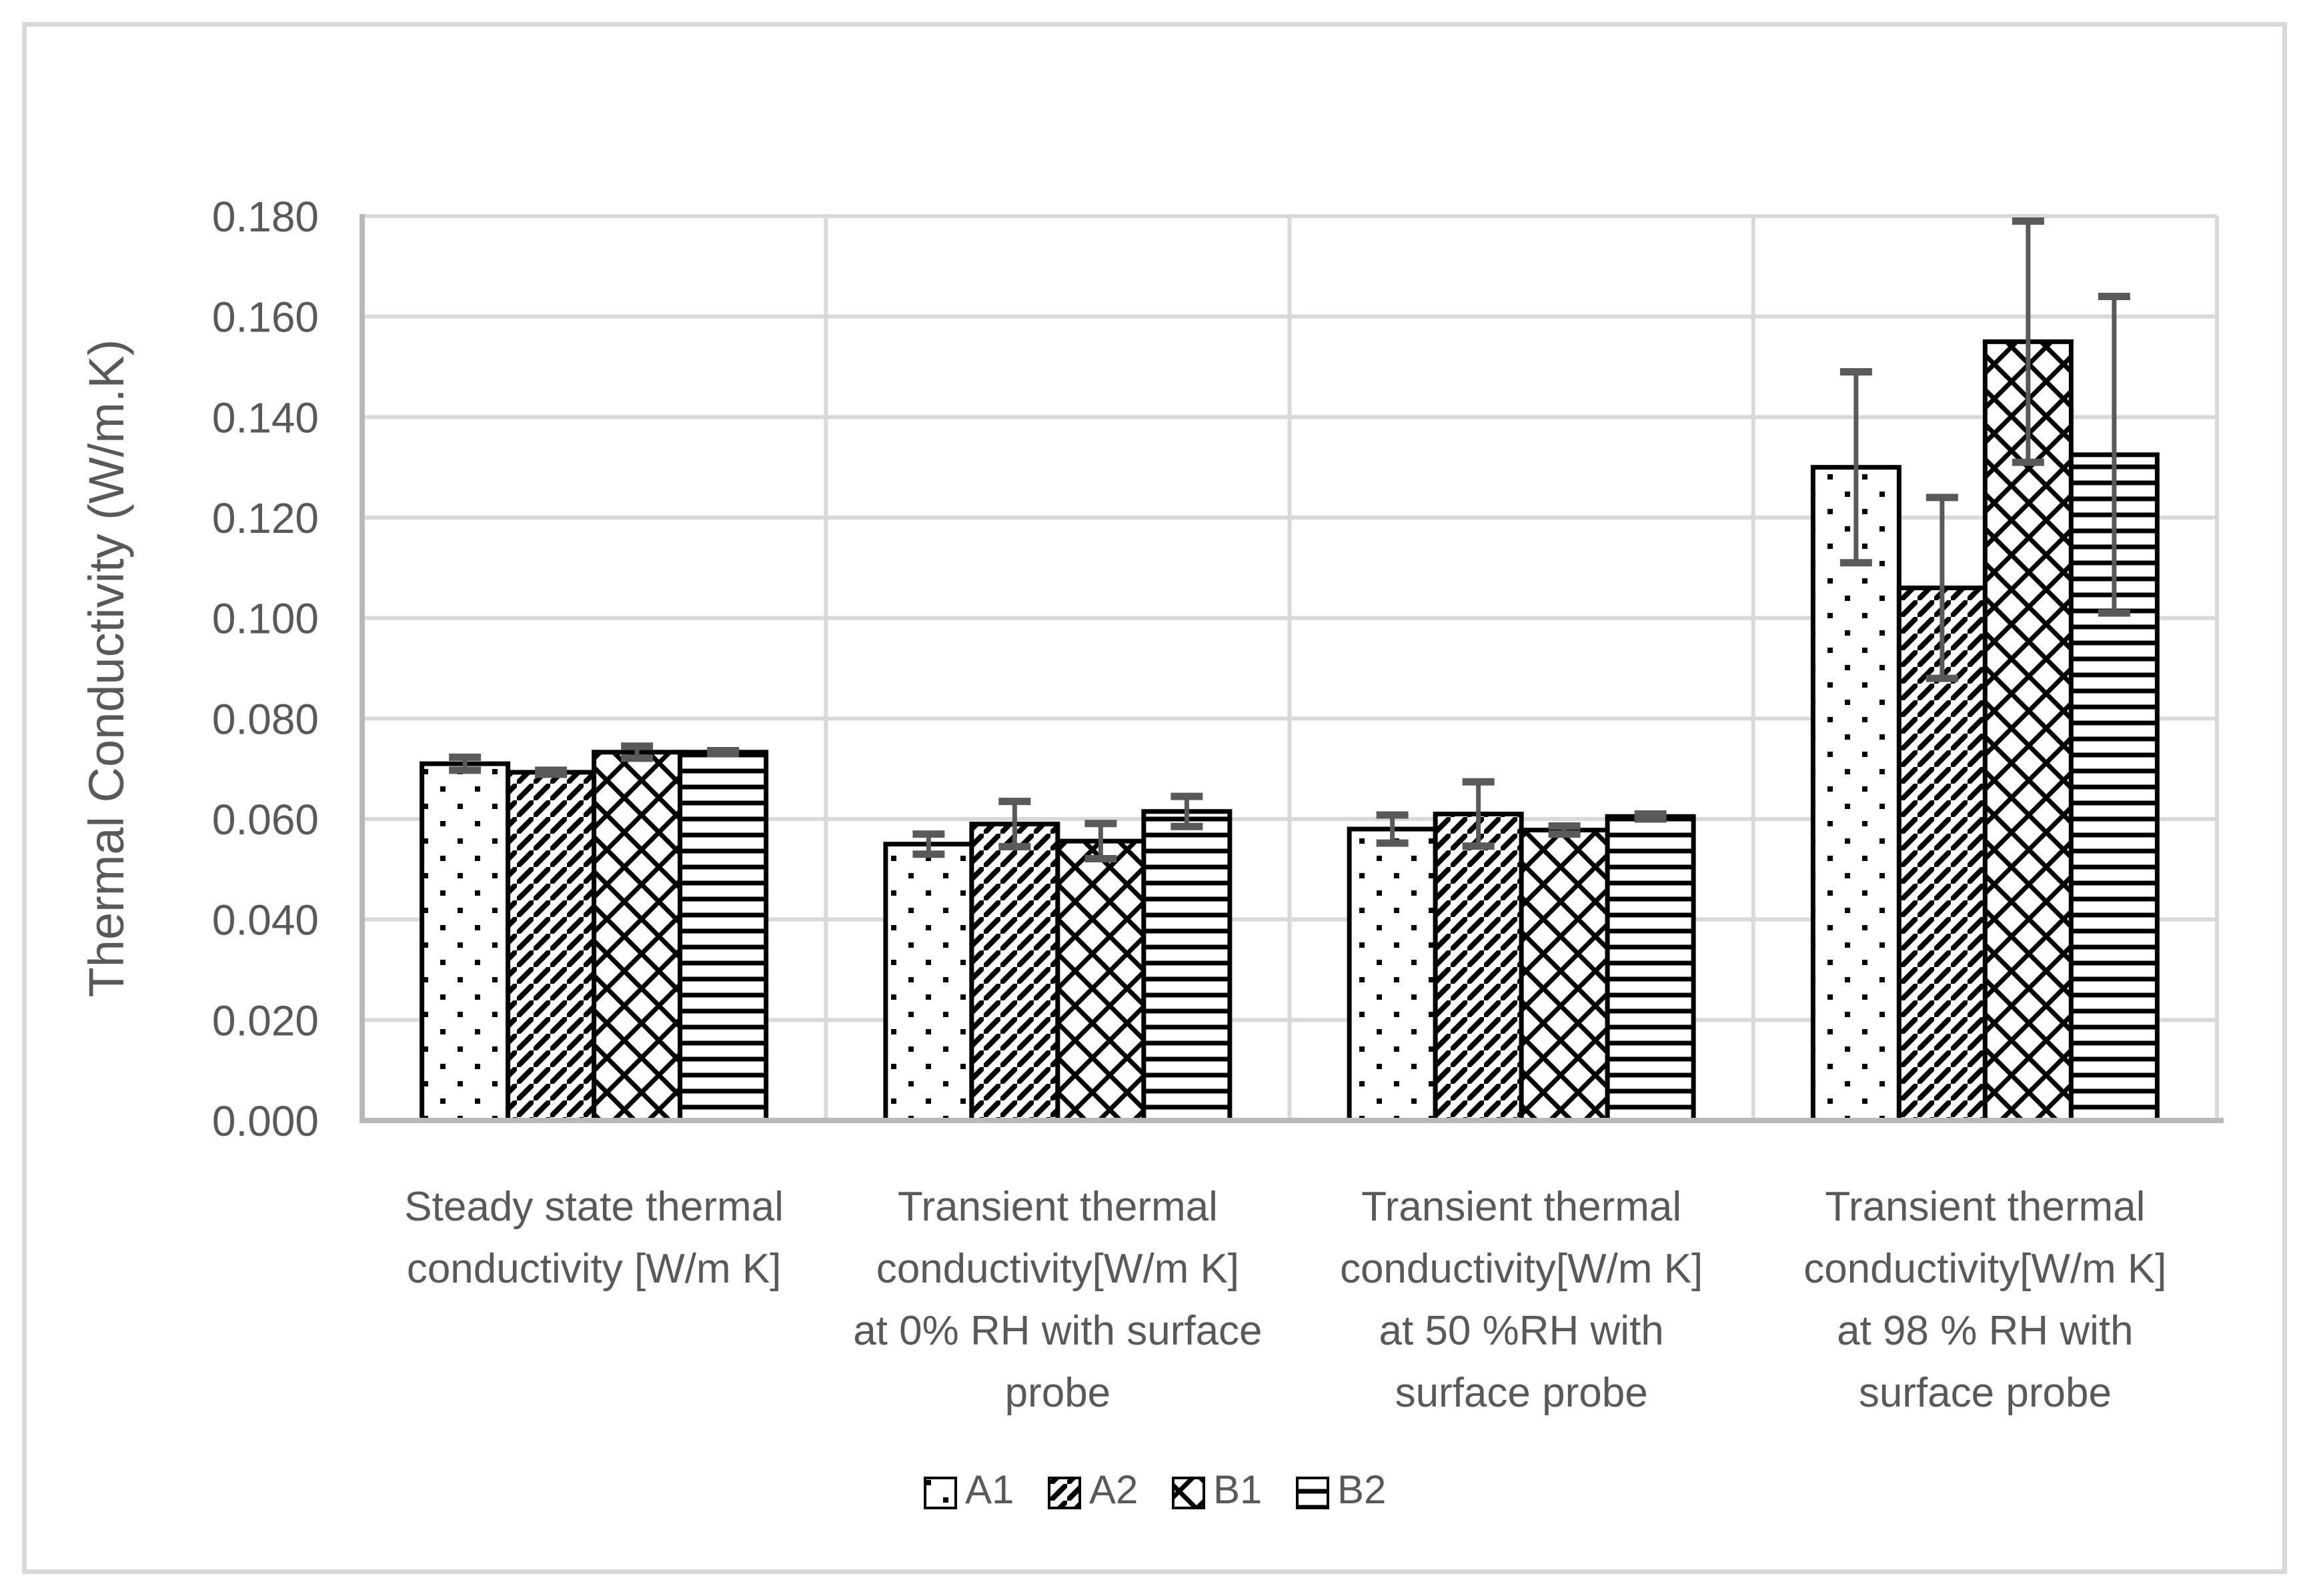 Image resolution: width=2309 pixels, height=1596 pixels. I want to click on y-tick-label: 0.120, so click(265, 518).